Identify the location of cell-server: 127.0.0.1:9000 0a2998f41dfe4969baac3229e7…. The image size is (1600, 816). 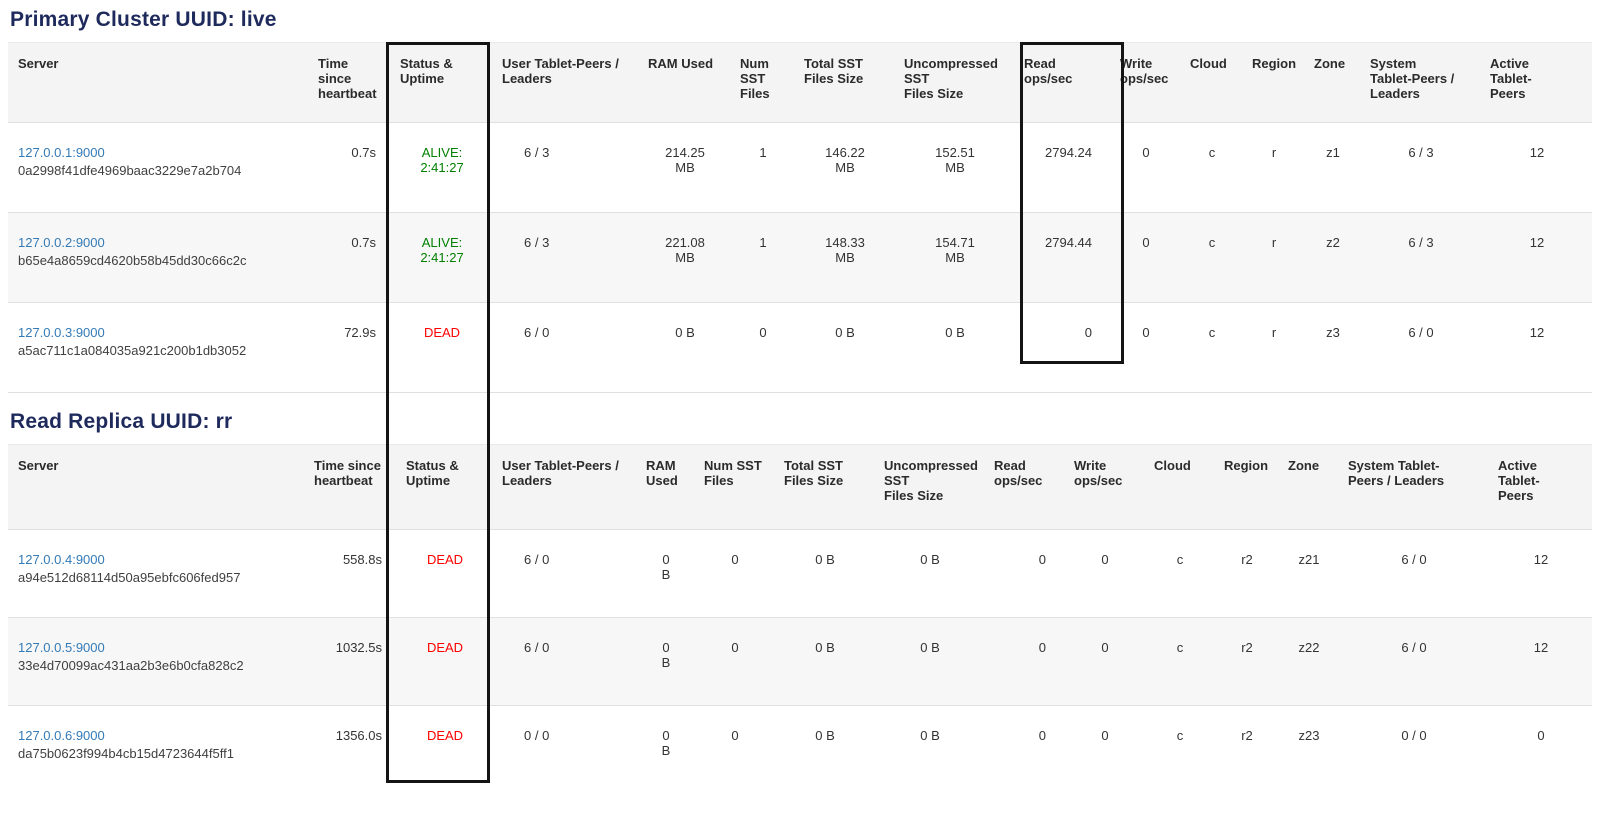
(158, 167).